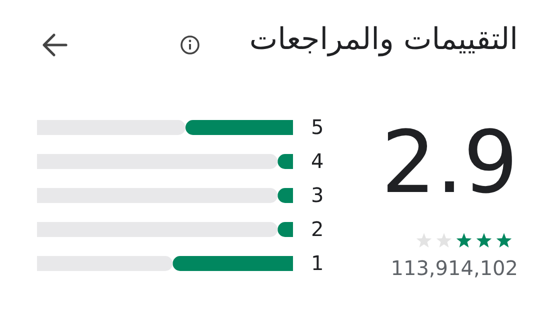  What do you see at coordinates (317, 195) in the screenshot?
I see `y-tick-label: 3` at bounding box center [317, 195].